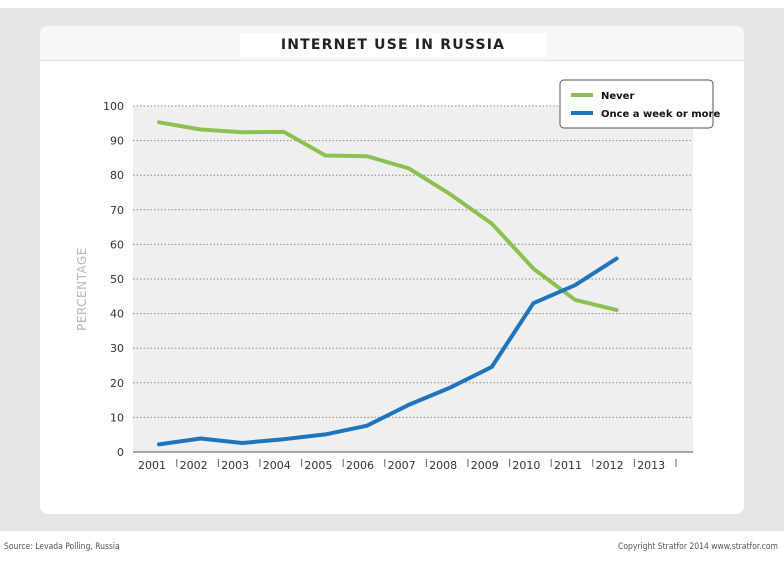 This screenshot has width=784, height=561. Describe the element at coordinates (277, 465) in the screenshot. I see `x-tick-label: 2004` at that location.